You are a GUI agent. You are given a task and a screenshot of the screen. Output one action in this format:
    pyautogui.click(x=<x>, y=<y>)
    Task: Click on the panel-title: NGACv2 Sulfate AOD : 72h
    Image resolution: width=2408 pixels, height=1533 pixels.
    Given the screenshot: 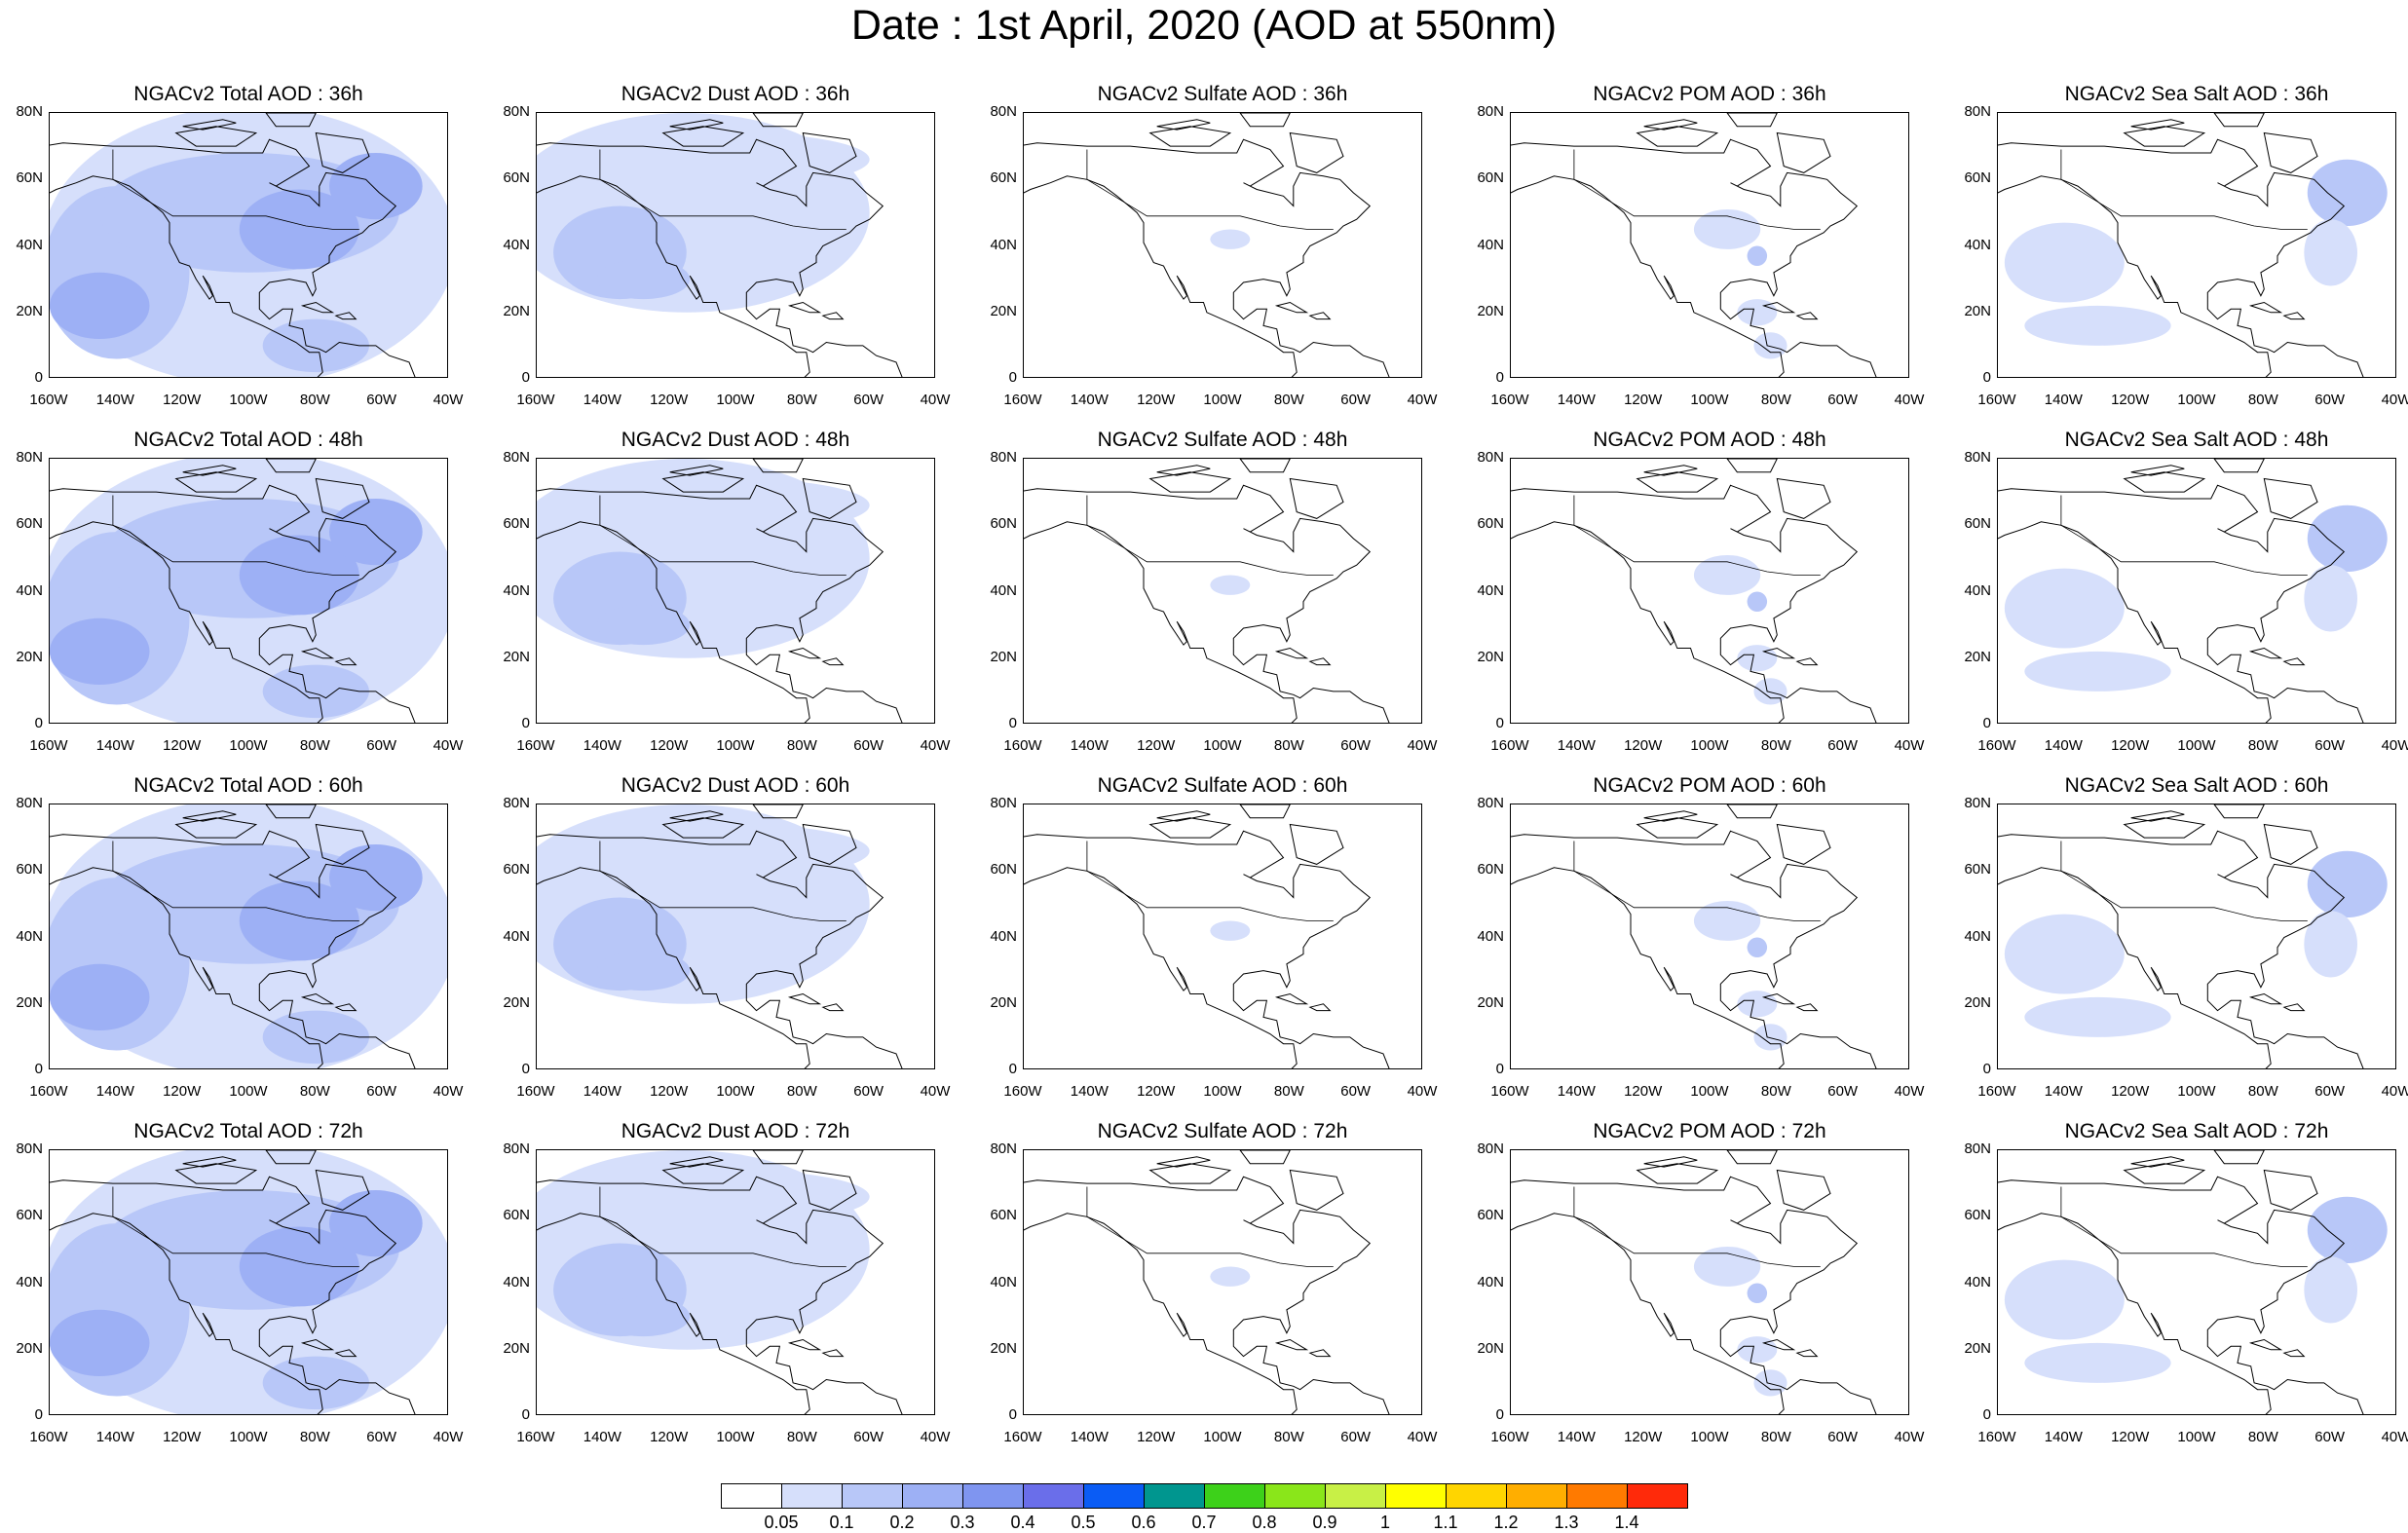 What is the action you would take?
    pyautogui.click(x=1222, y=1131)
    